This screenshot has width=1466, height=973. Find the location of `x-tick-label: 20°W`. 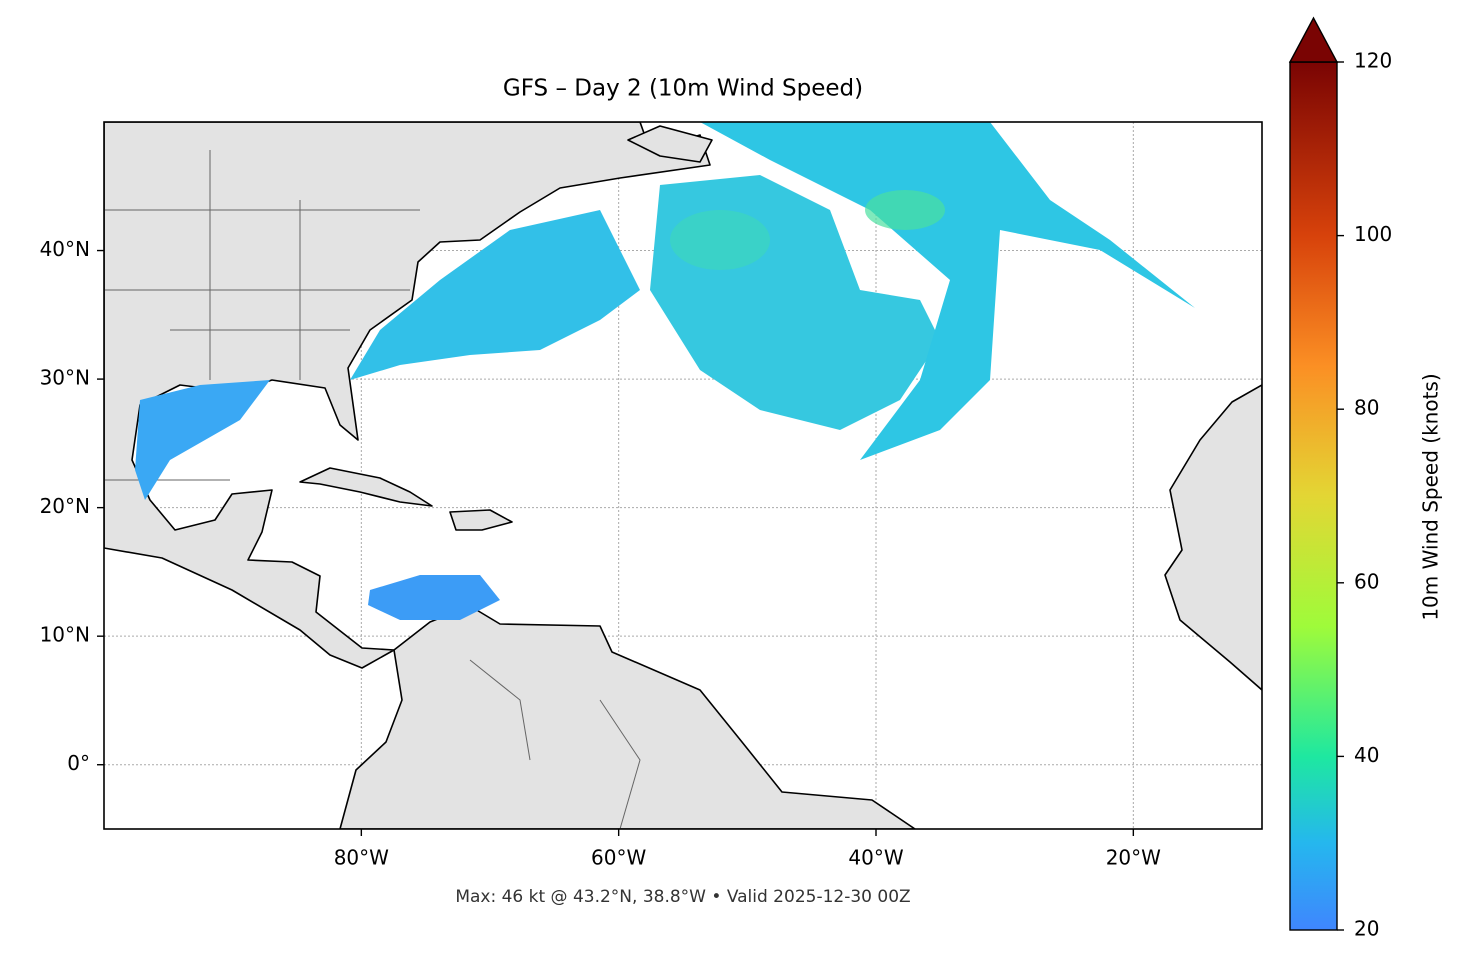

x-tick-label: 20°W is located at coordinates (1133, 858).